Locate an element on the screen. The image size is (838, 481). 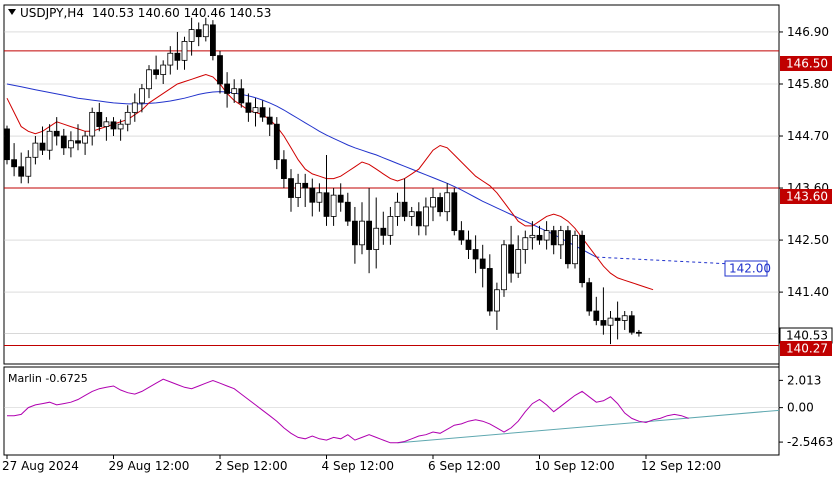
indicator-label: Marlin -0.6725 is located at coordinates (48, 378).